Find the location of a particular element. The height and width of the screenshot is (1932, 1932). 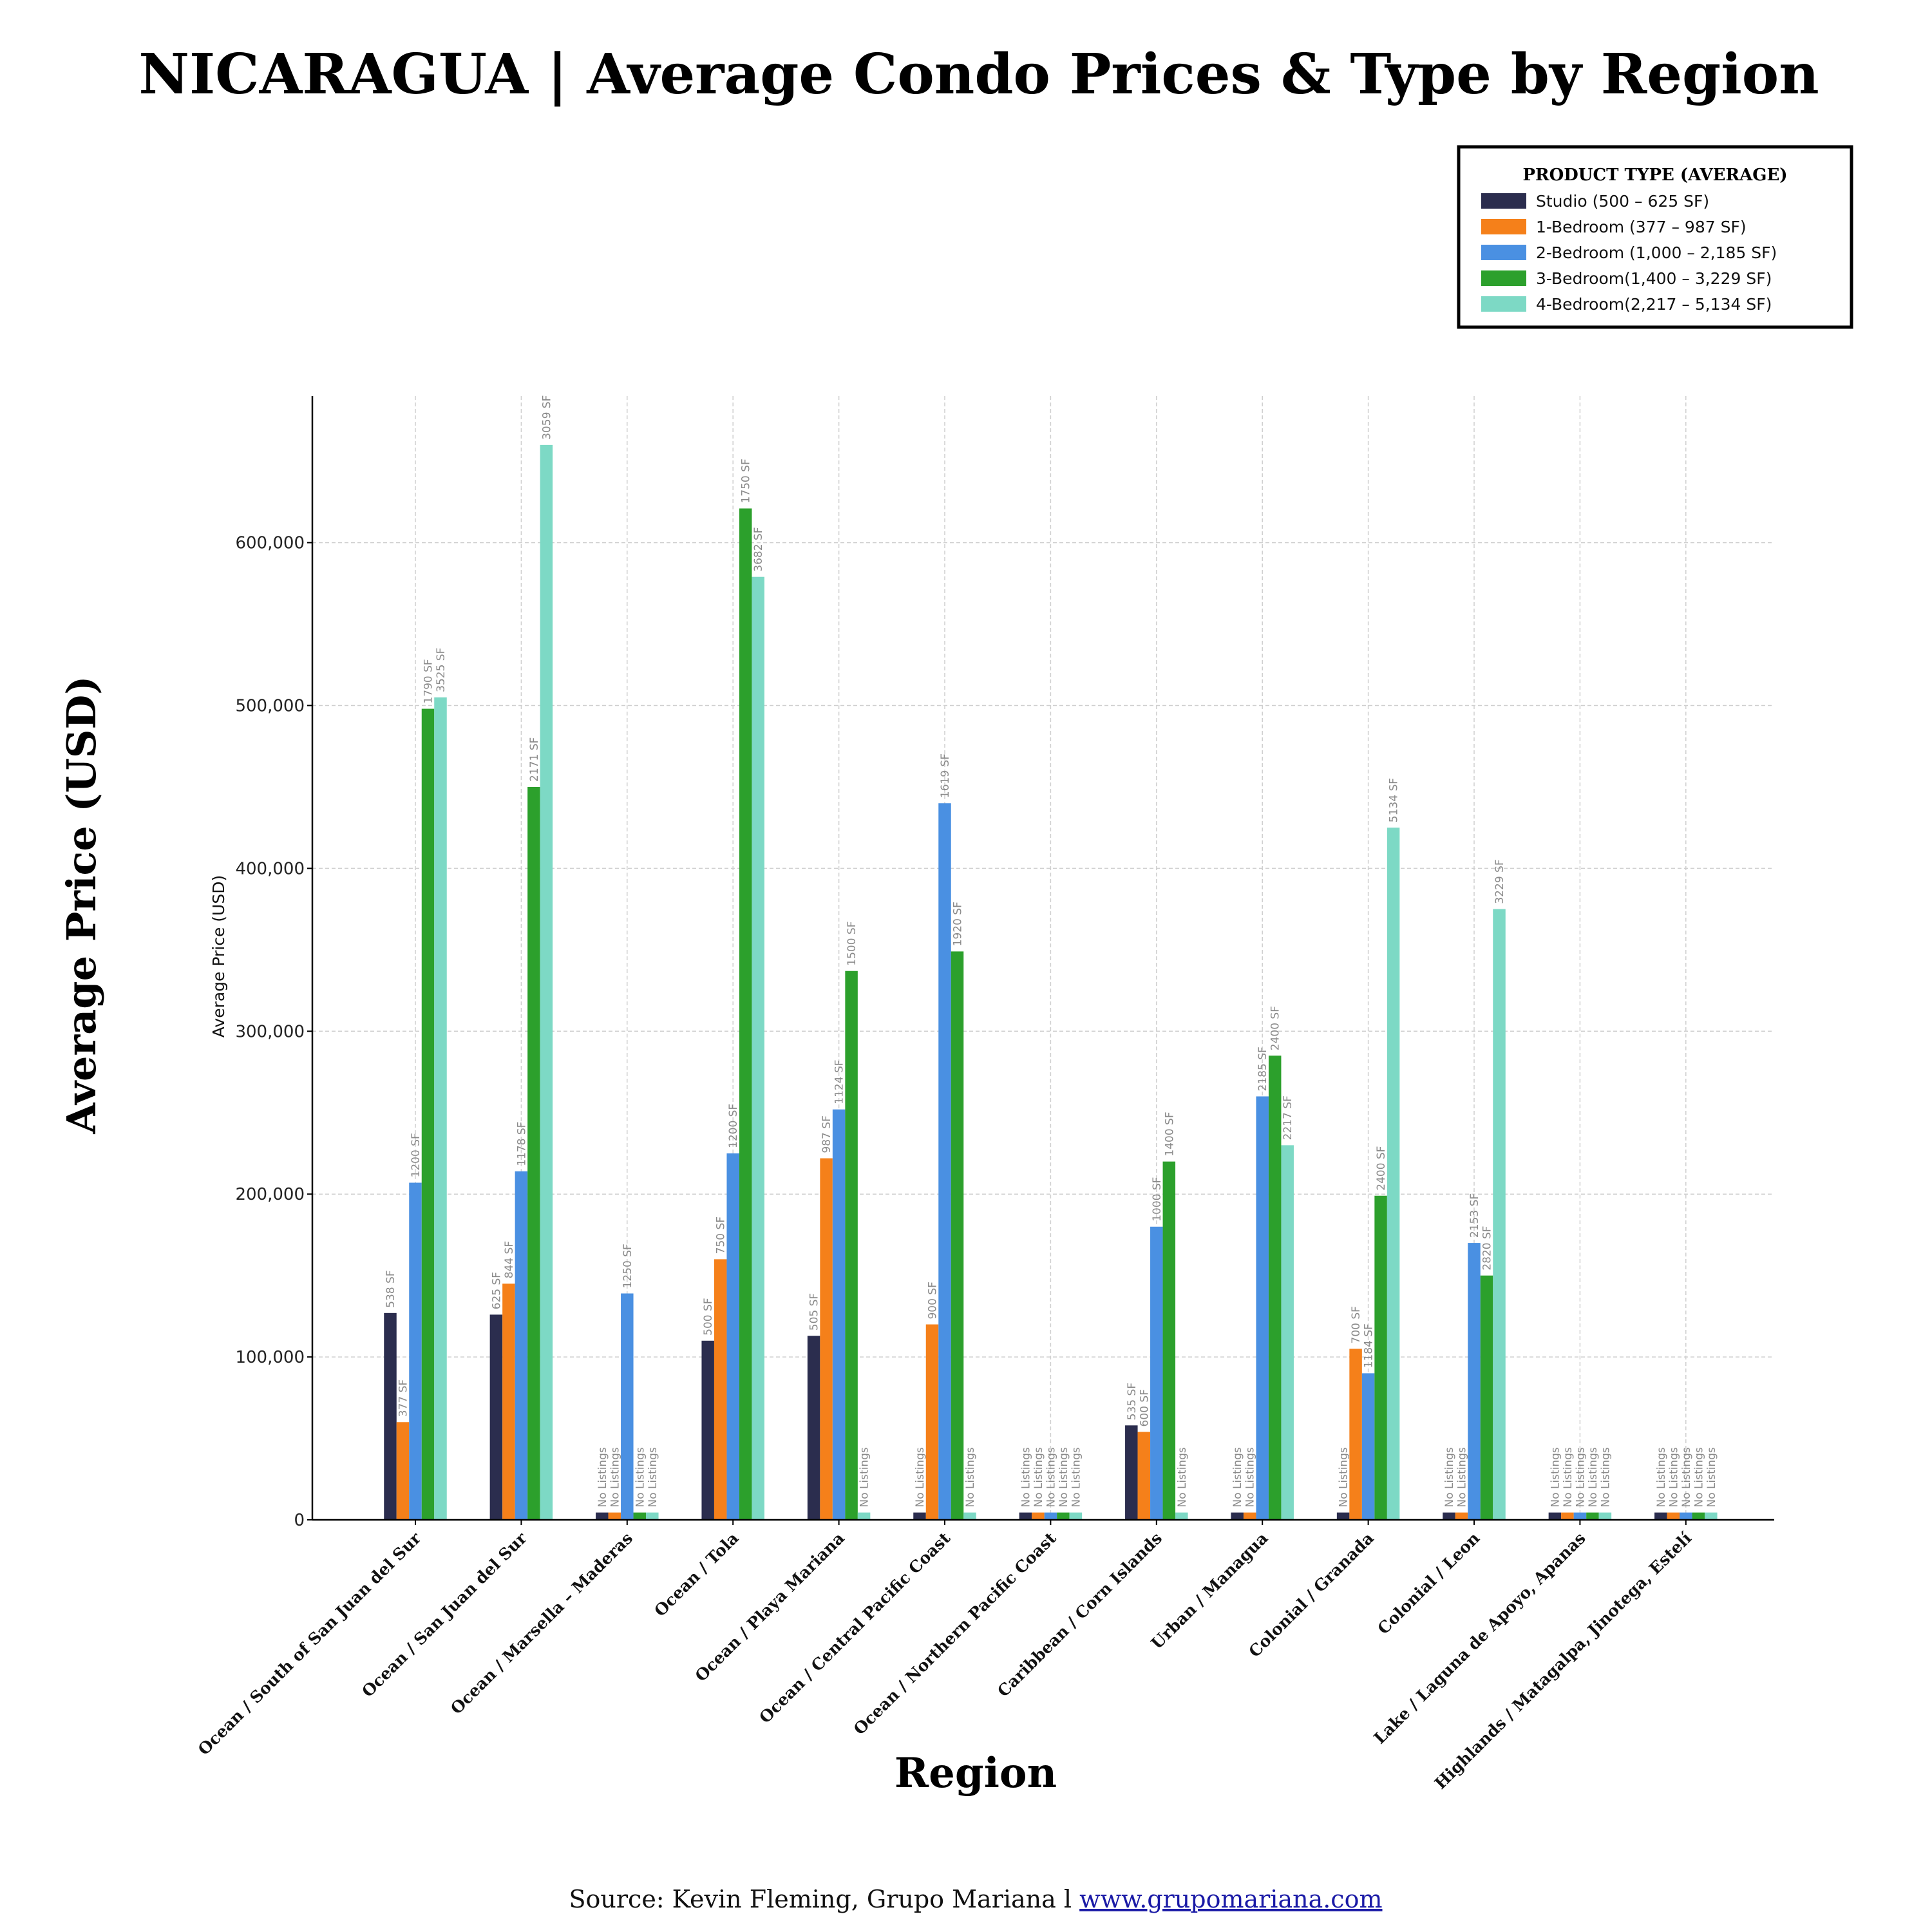

y-tick-label: 100,000 is located at coordinates (270, 1357).